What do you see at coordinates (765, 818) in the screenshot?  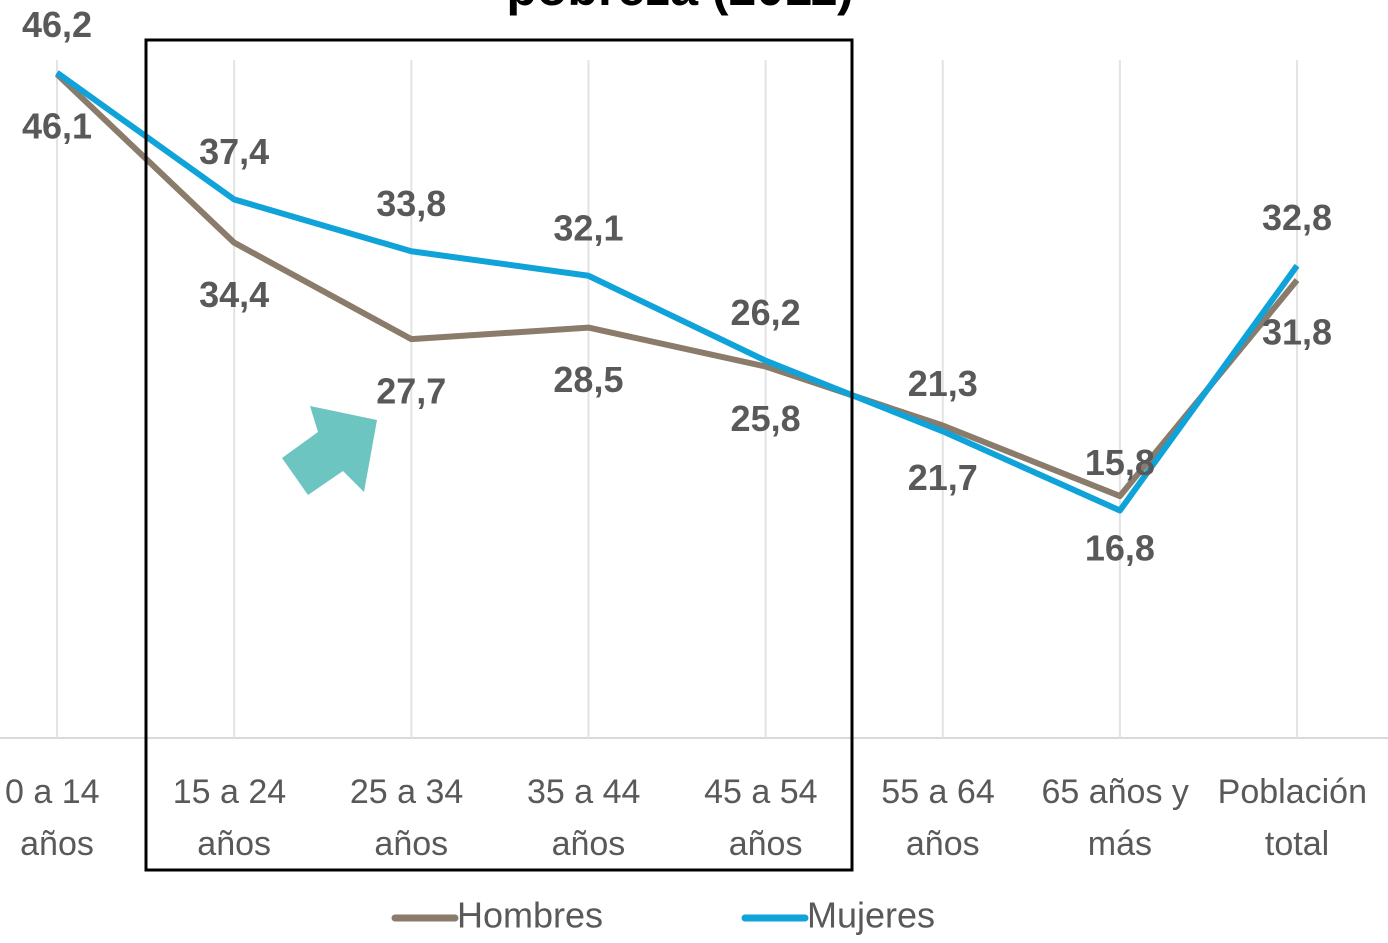 I see `x-tick-label: 45 a 54 años` at bounding box center [765, 818].